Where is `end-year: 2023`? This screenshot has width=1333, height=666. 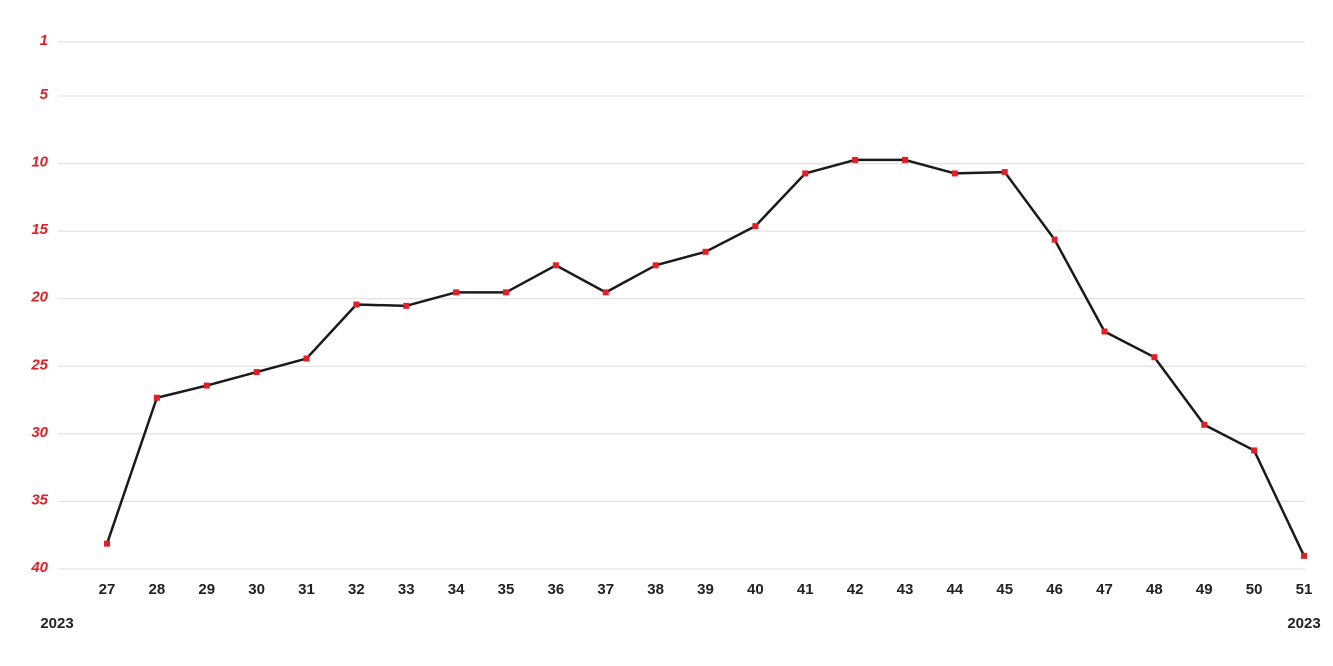 end-year: 2023 is located at coordinates (1303, 623).